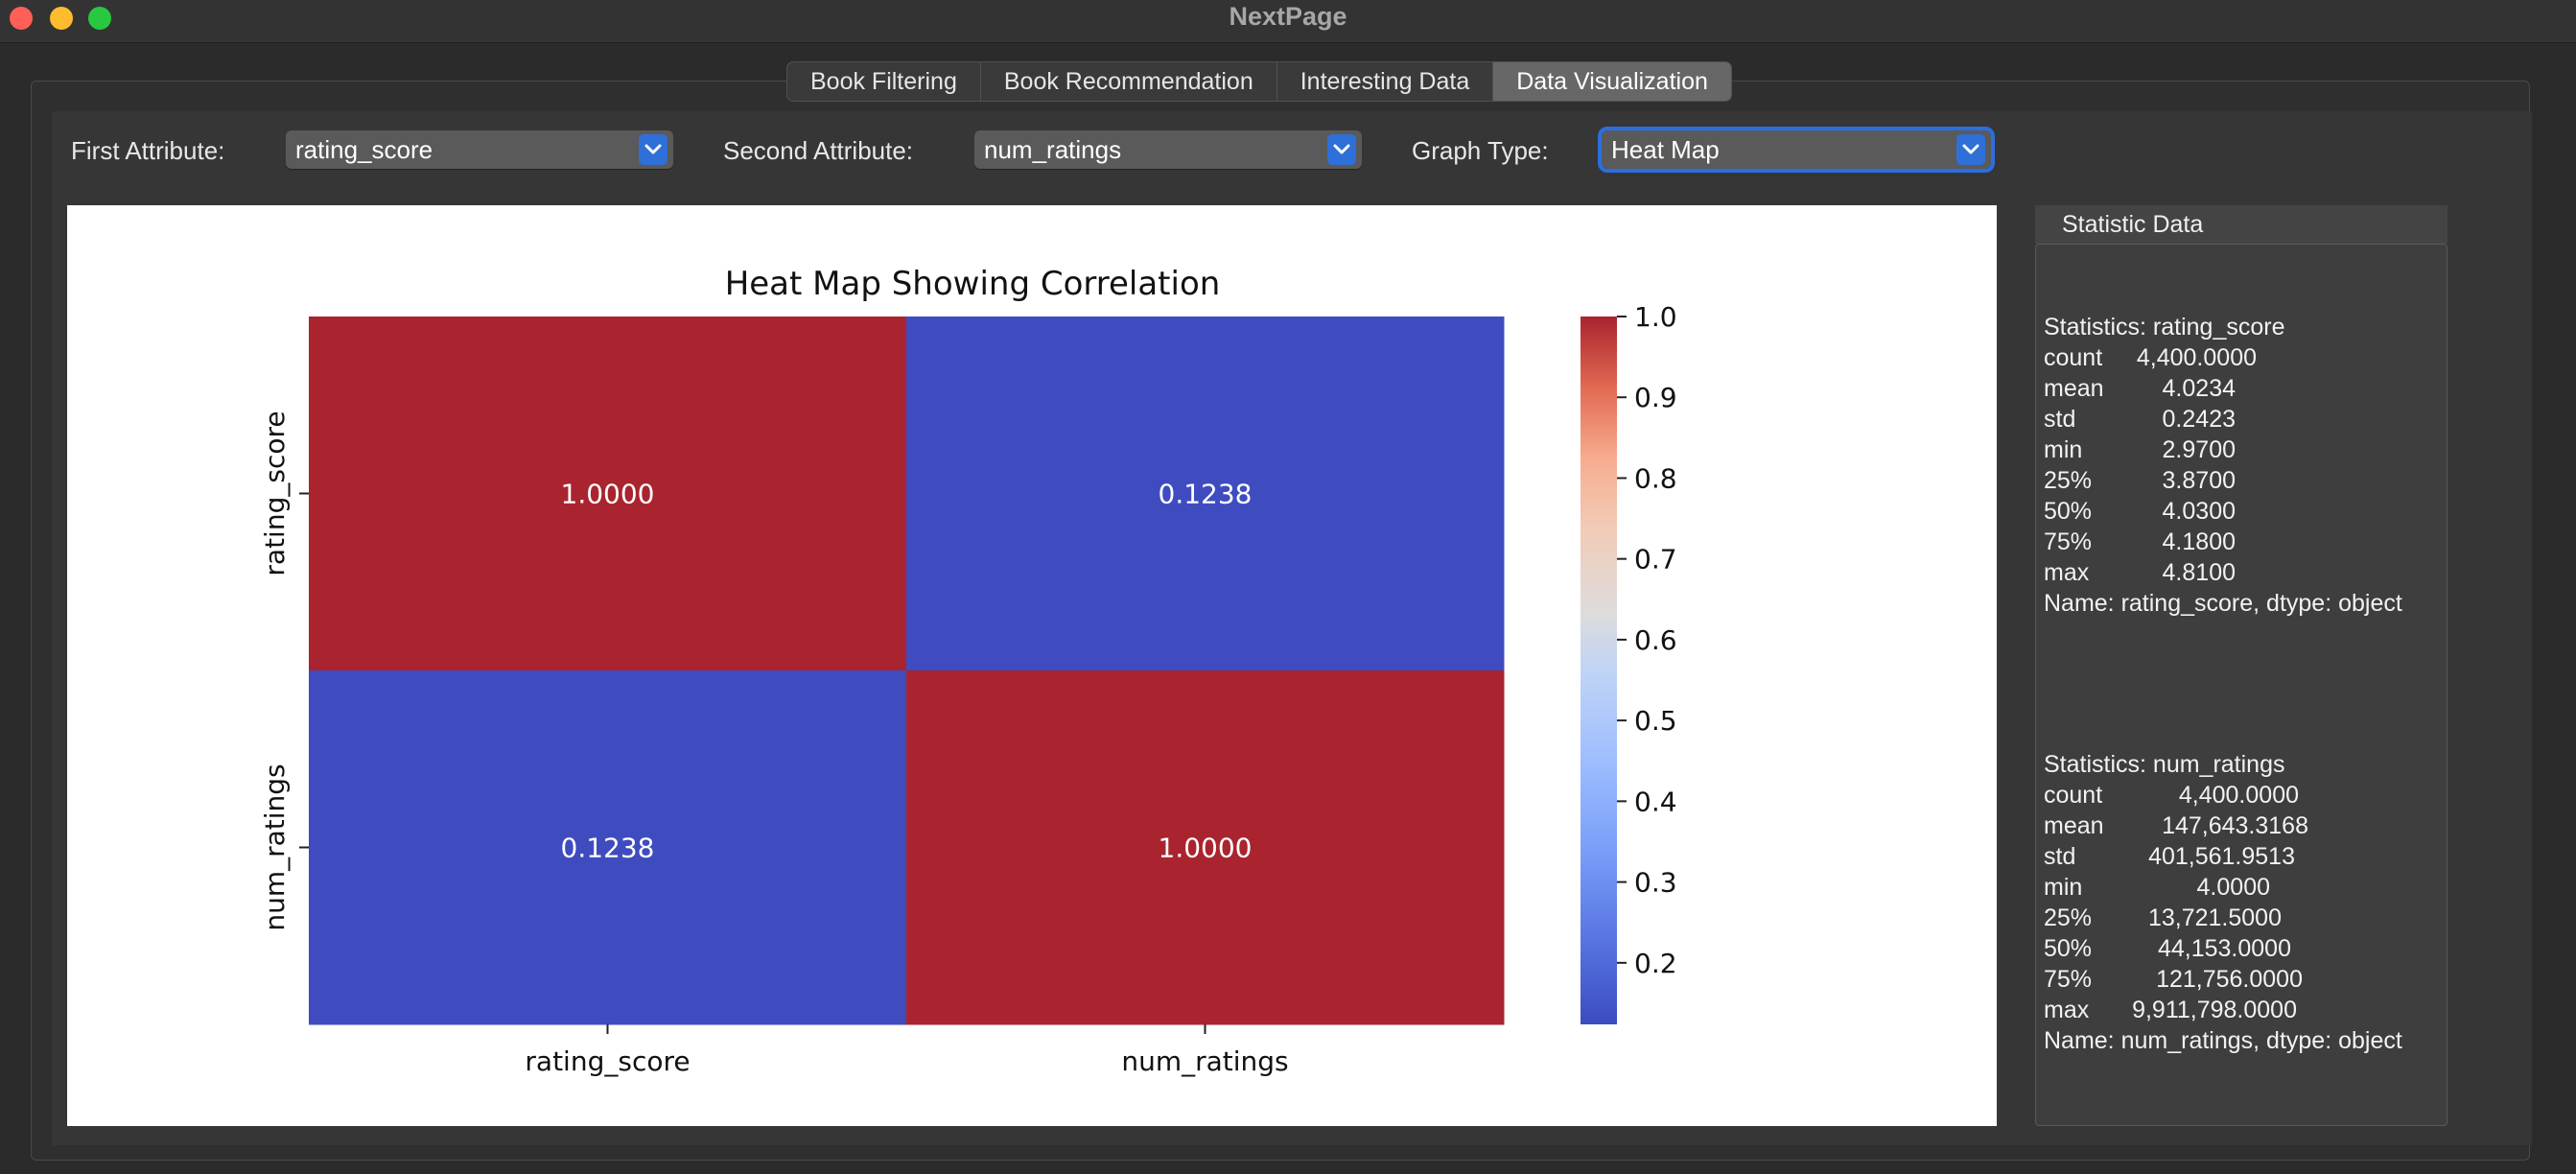 The height and width of the screenshot is (1174, 2576). I want to click on colorbar-tick-label: 0.6, so click(1655, 640).